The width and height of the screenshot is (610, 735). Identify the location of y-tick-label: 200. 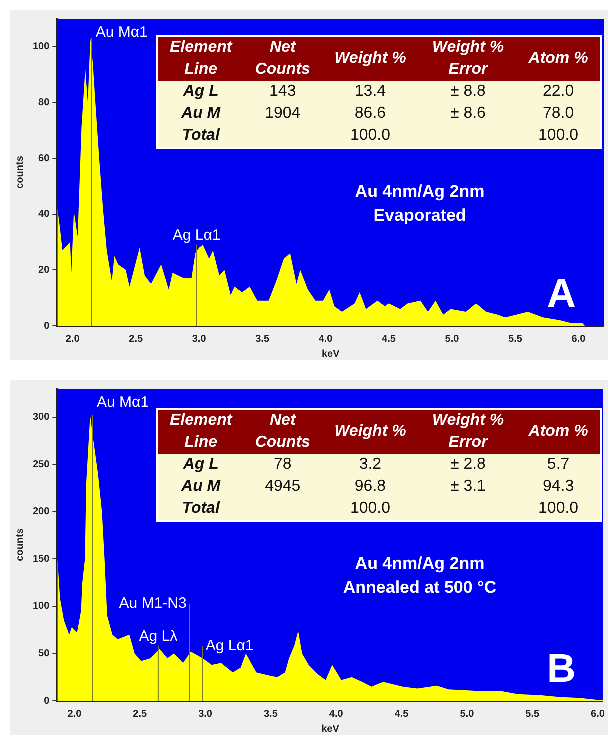
(41, 512).